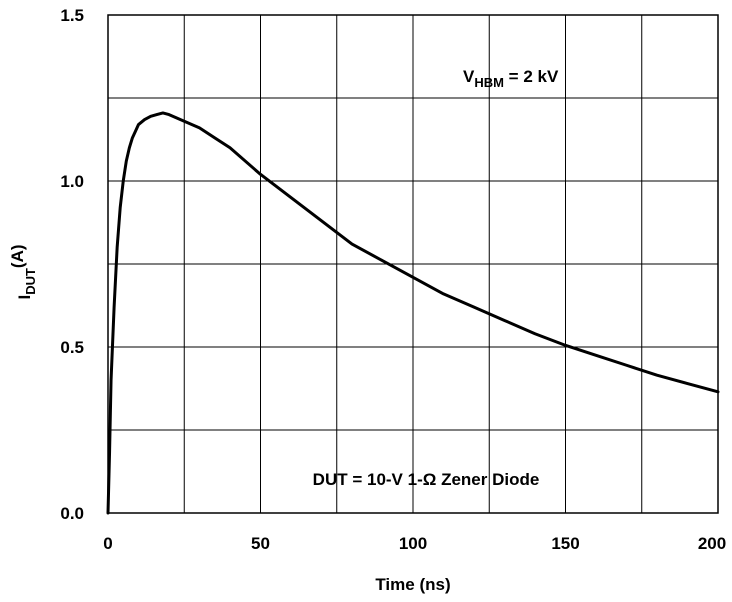 This screenshot has height=602, width=732. Describe the element at coordinates (531, 76) in the screenshot. I see `annotation-vhbm-rest: = 2 kV` at that location.